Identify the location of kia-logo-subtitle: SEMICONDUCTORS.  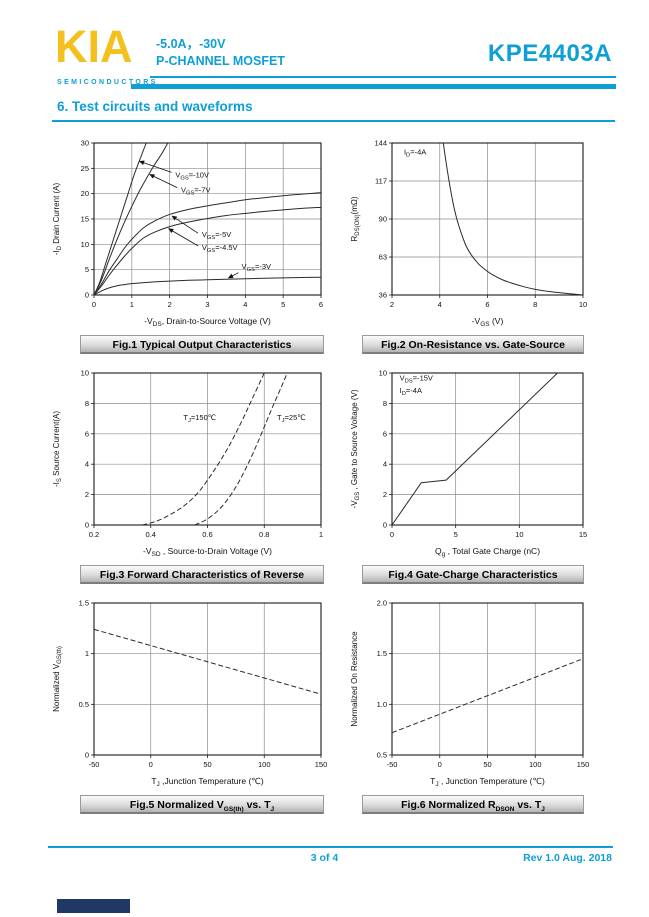
(107, 82).